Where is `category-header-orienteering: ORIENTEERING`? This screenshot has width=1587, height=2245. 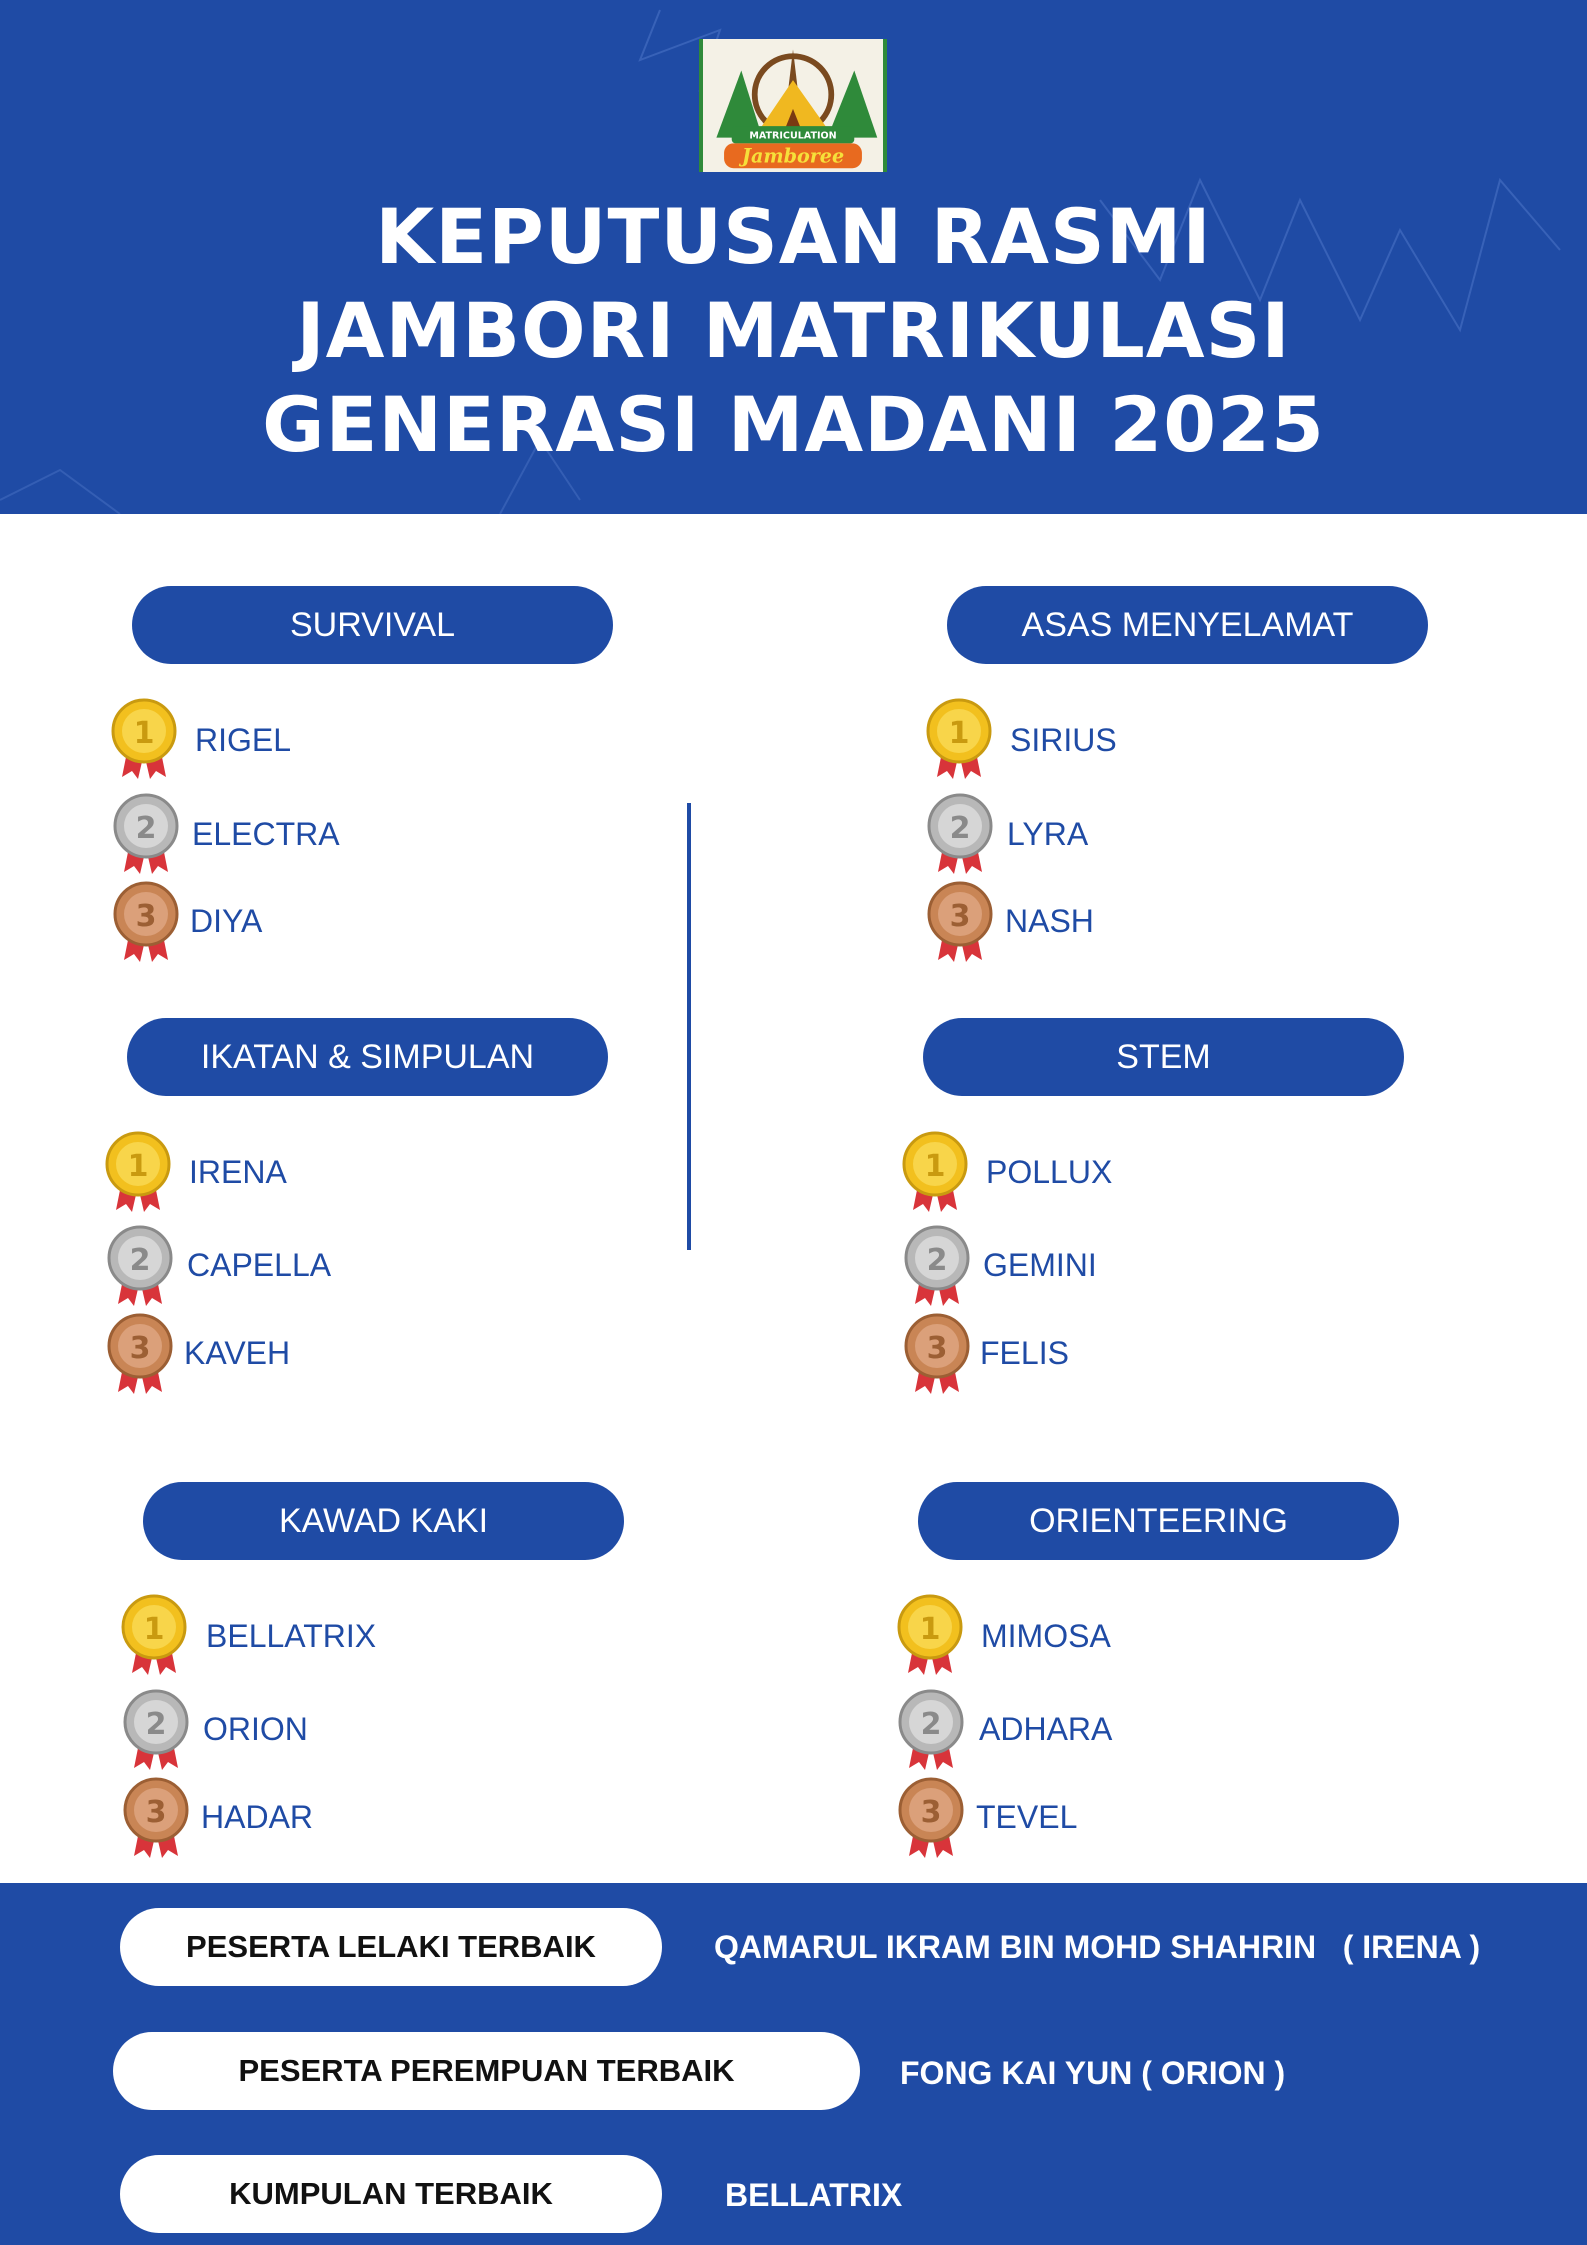
category-header-orienteering: ORIENTEERING is located at coordinates (1158, 1521).